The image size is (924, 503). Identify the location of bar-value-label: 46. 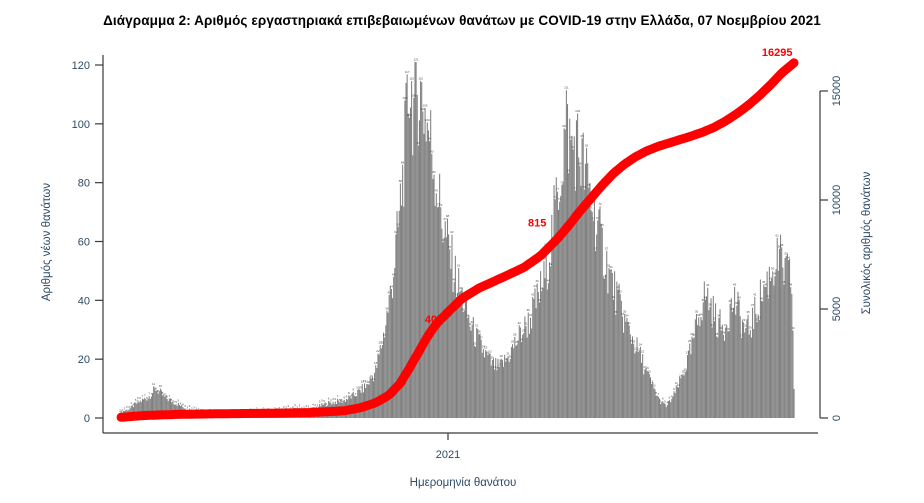
(549, 281).